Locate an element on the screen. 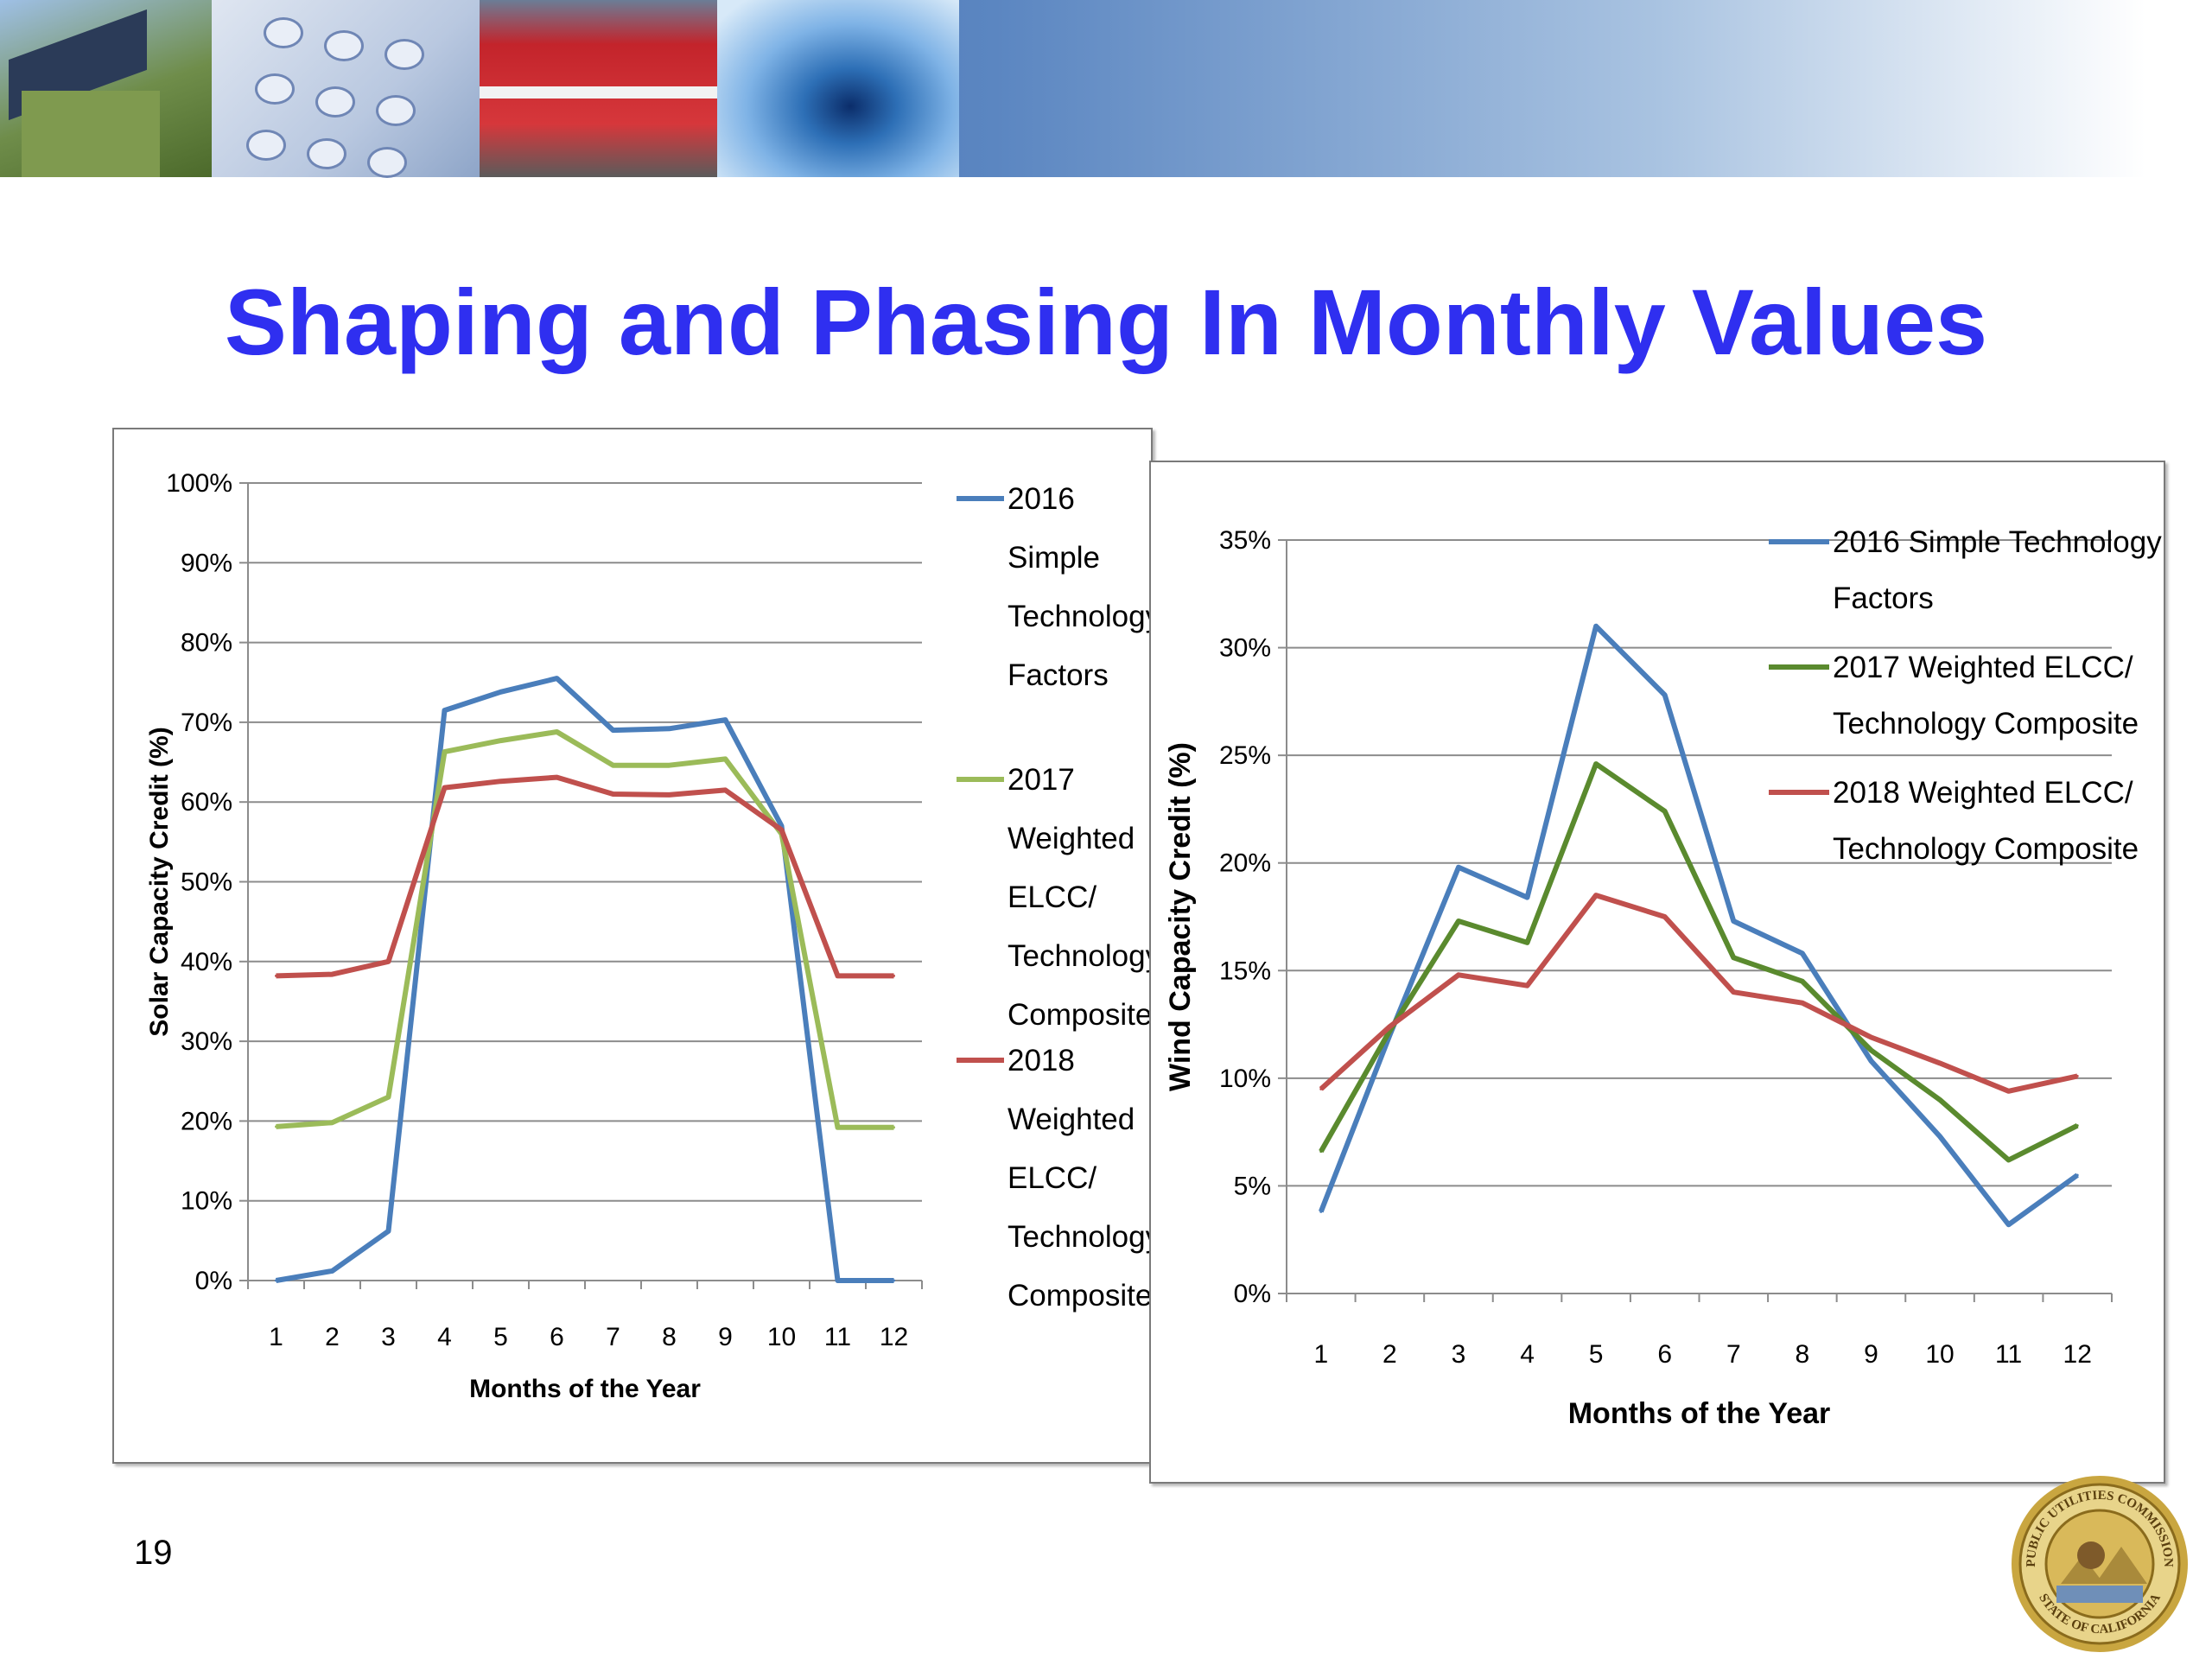 The image size is (2212, 1659). water-drop-photo is located at coordinates (838, 88).